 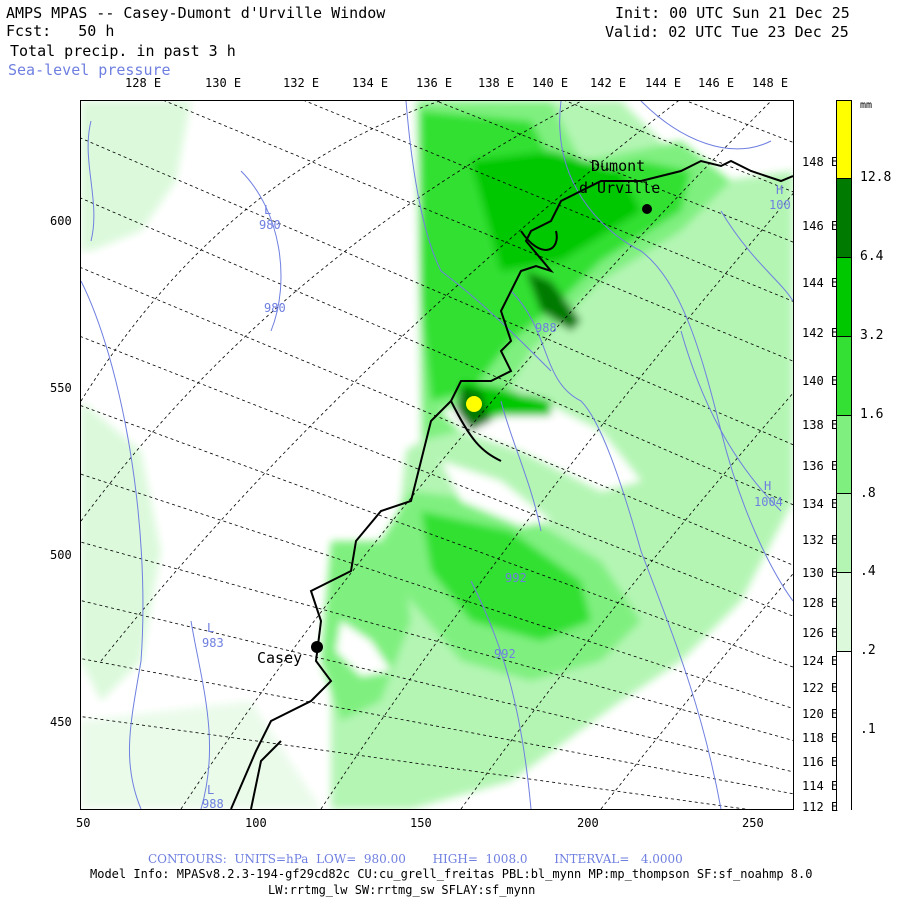 I want to click on right-lon-label: 142 E, so click(x=820, y=333).